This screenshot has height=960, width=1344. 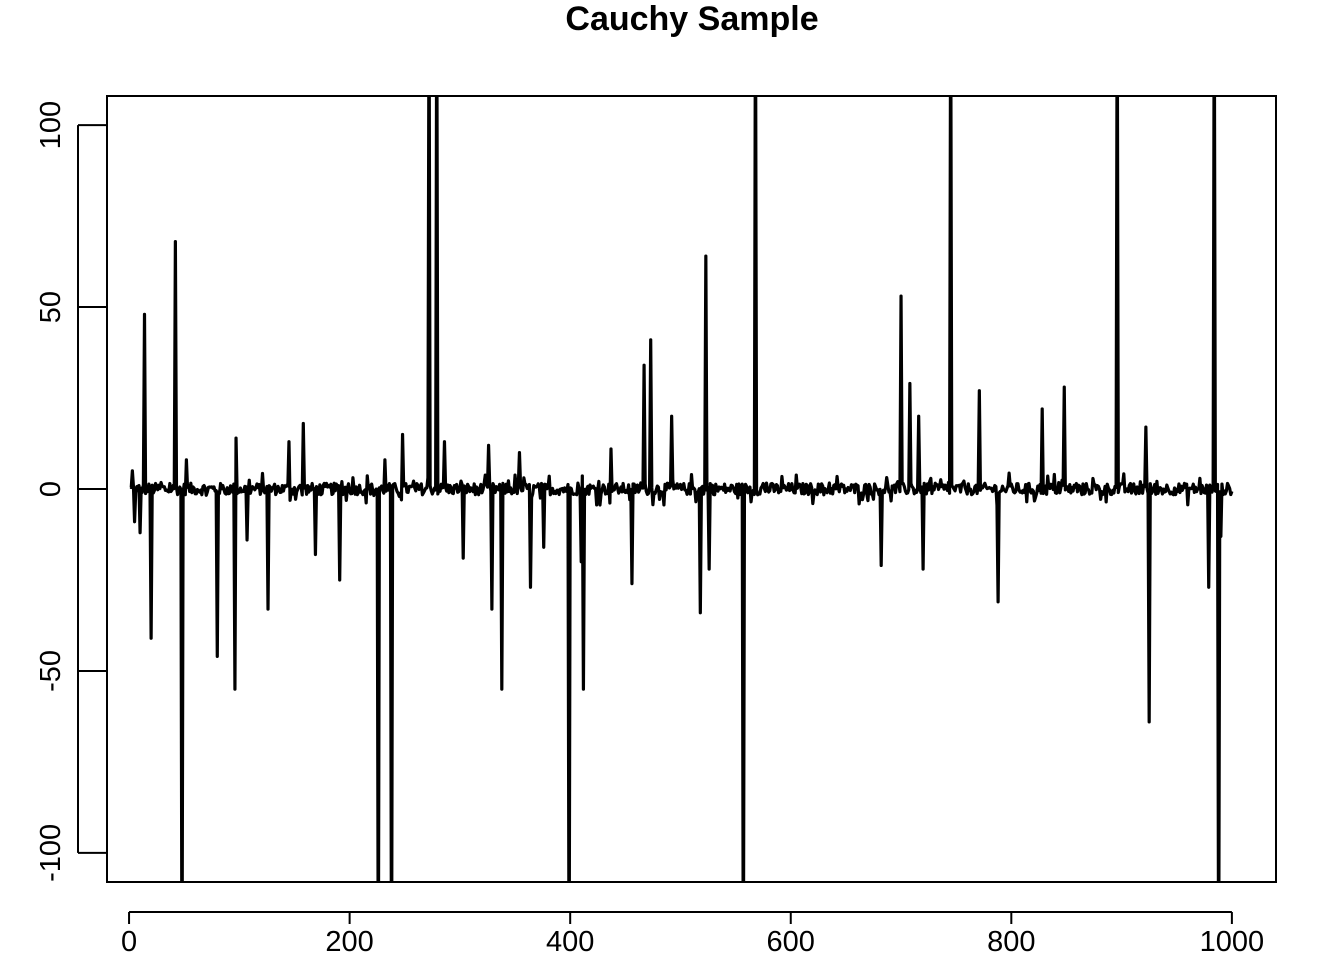 I want to click on y-tick-label: 0, so click(x=51, y=489).